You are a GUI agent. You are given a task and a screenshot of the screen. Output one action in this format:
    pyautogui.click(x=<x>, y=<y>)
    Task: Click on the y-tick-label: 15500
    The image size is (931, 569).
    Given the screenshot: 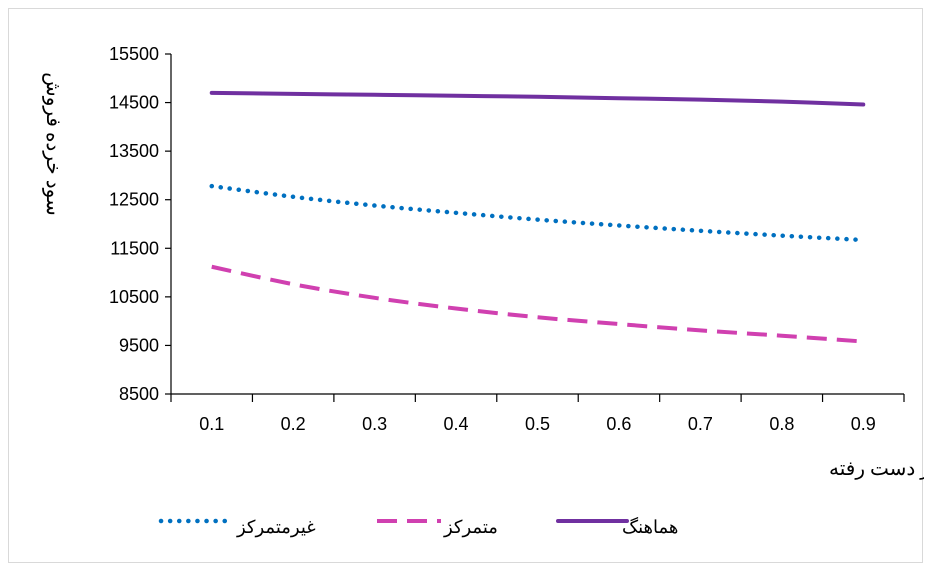 What is the action you would take?
    pyautogui.click(x=134, y=54)
    